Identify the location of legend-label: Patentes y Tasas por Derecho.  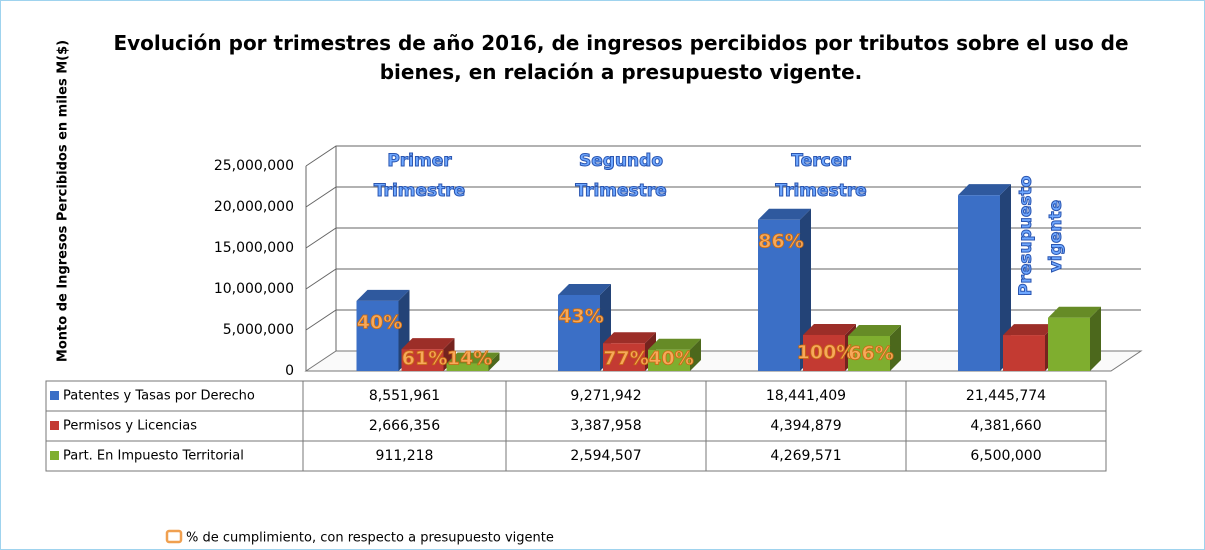
(159, 396).